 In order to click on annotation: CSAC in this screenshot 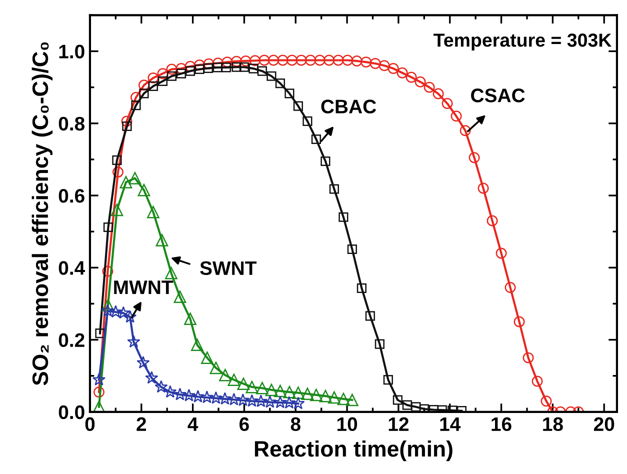, I will do `click(498, 95)`.